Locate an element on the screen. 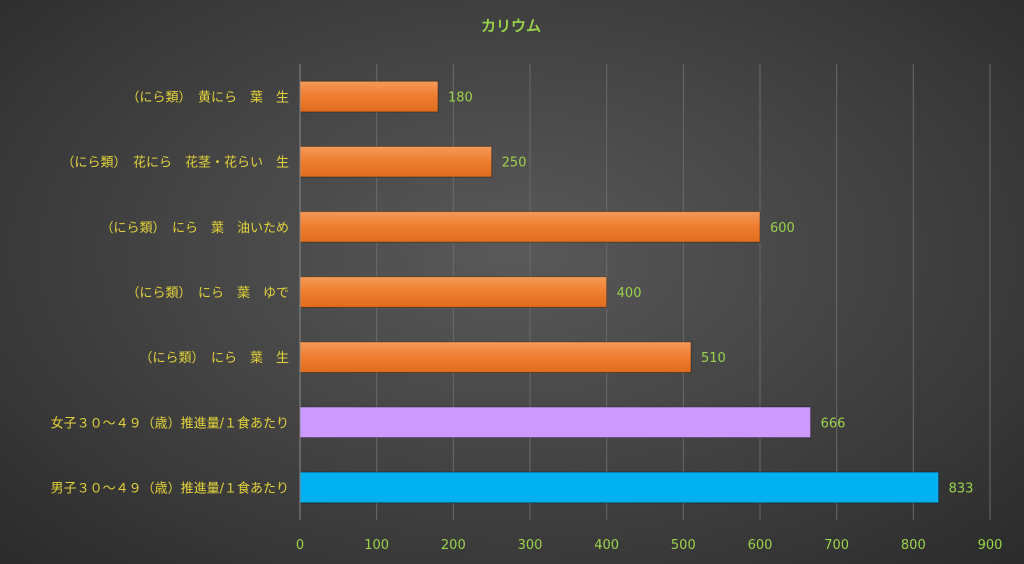  category-label: （にら類） にら 葉 生 is located at coordinates (214, 358).